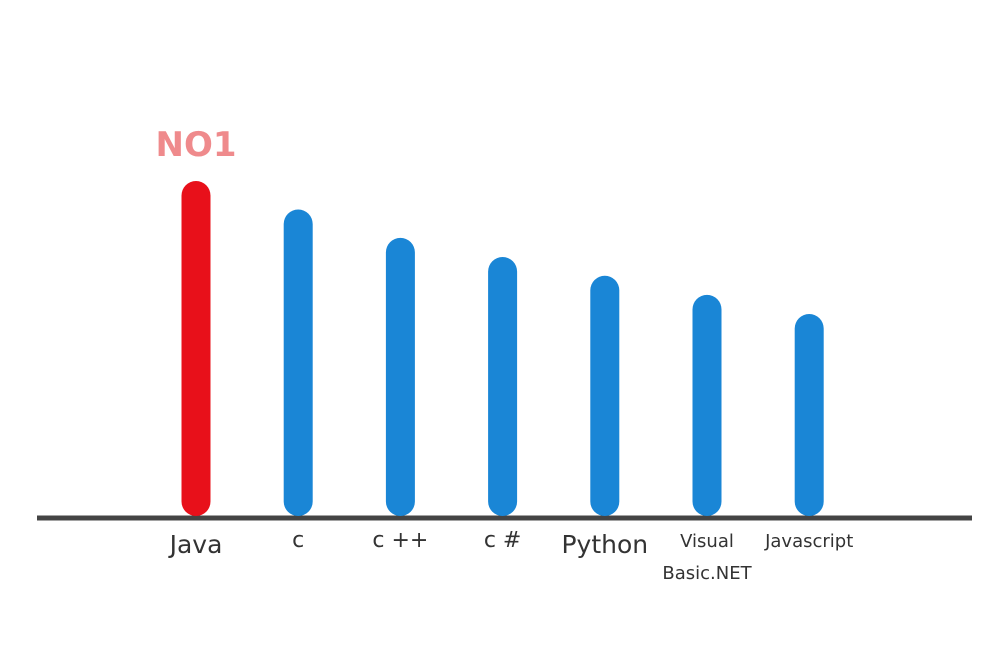 This screenshot has width=1008, height=668. Describe the element at coordinates (298, 540) in the screenshot. I see `x-tick-label: c` at that location.